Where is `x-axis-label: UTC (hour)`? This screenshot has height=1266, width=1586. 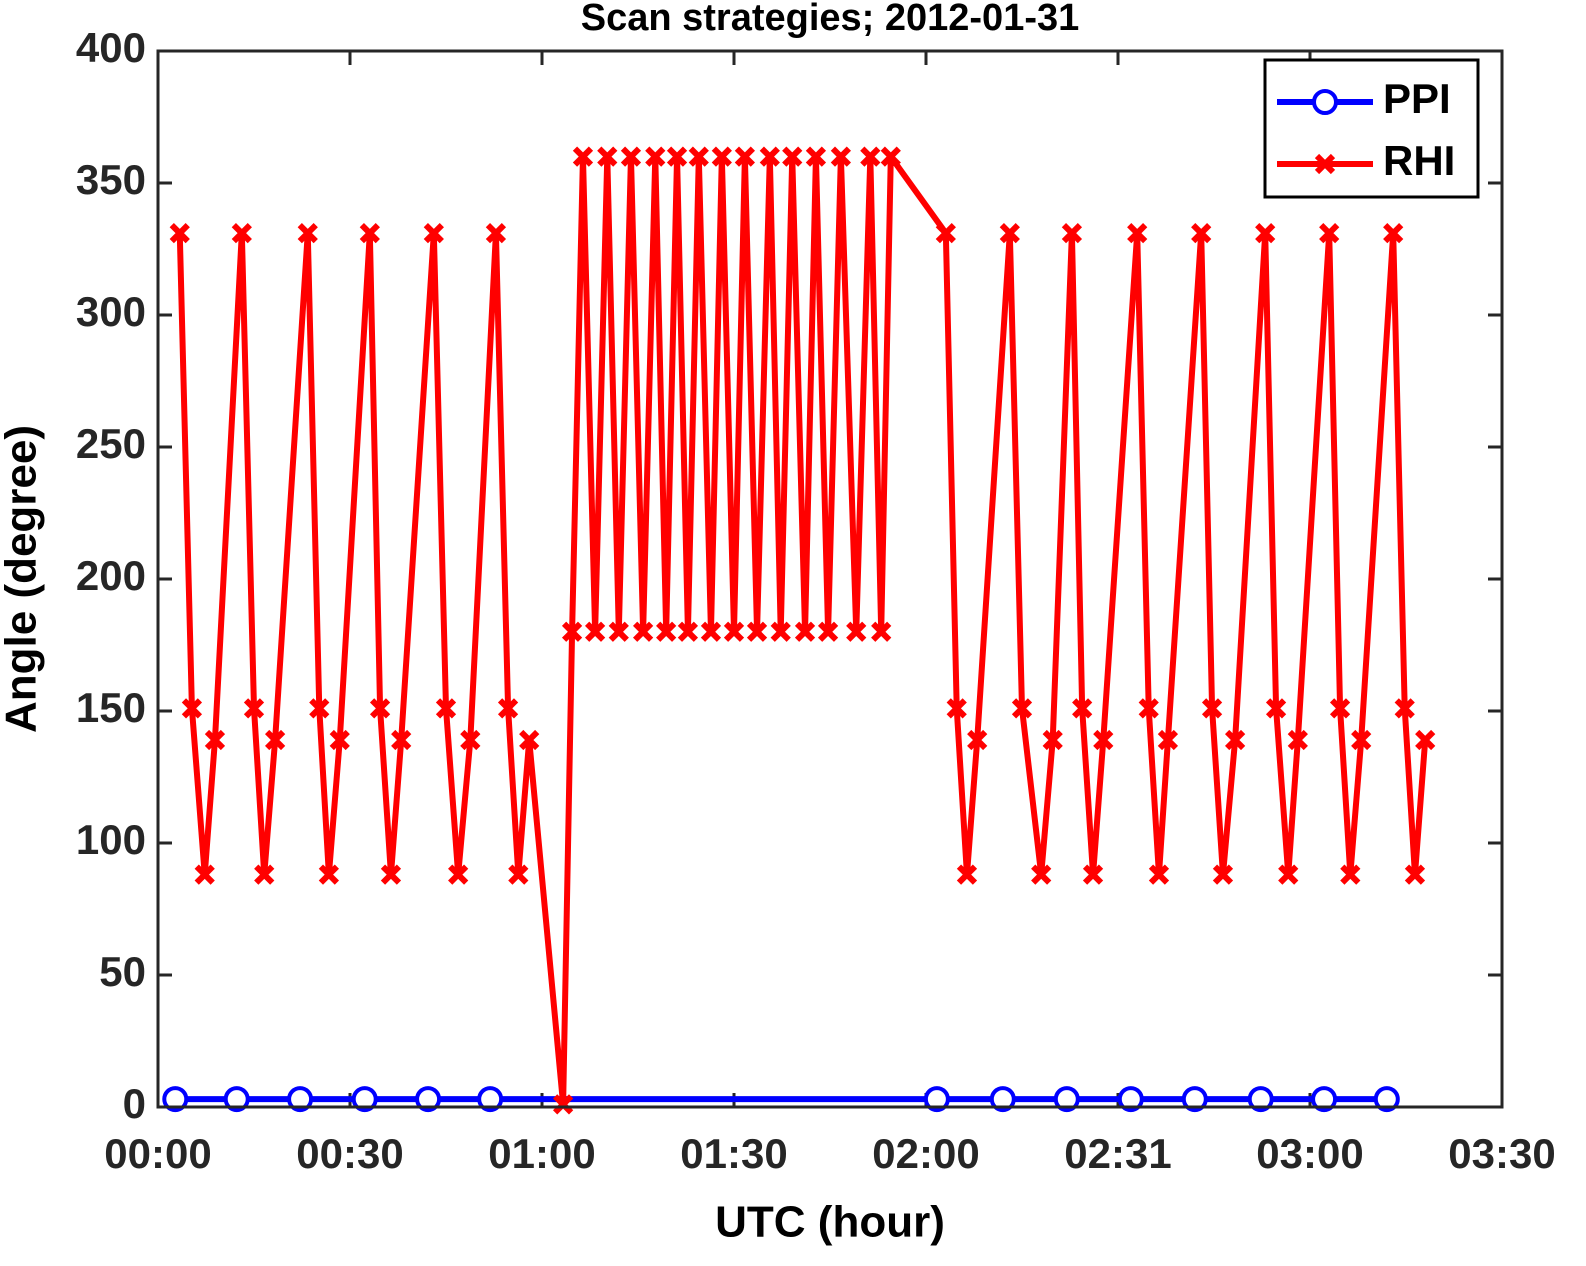
x-axis-label: UTC (hour) is located at coordinates (830, 1222).